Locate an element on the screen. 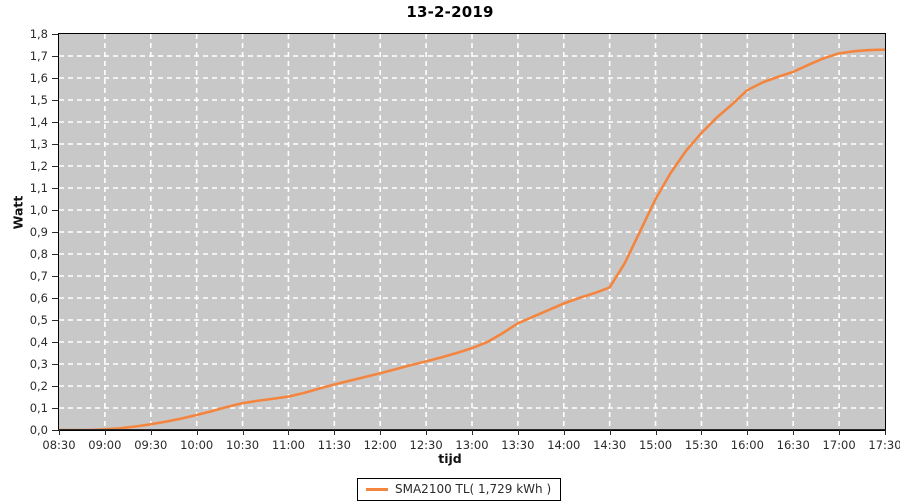 This screenshot has height=501, width=900. x-axis-tick-label: 11:30 is located at coordinates (334, 445).